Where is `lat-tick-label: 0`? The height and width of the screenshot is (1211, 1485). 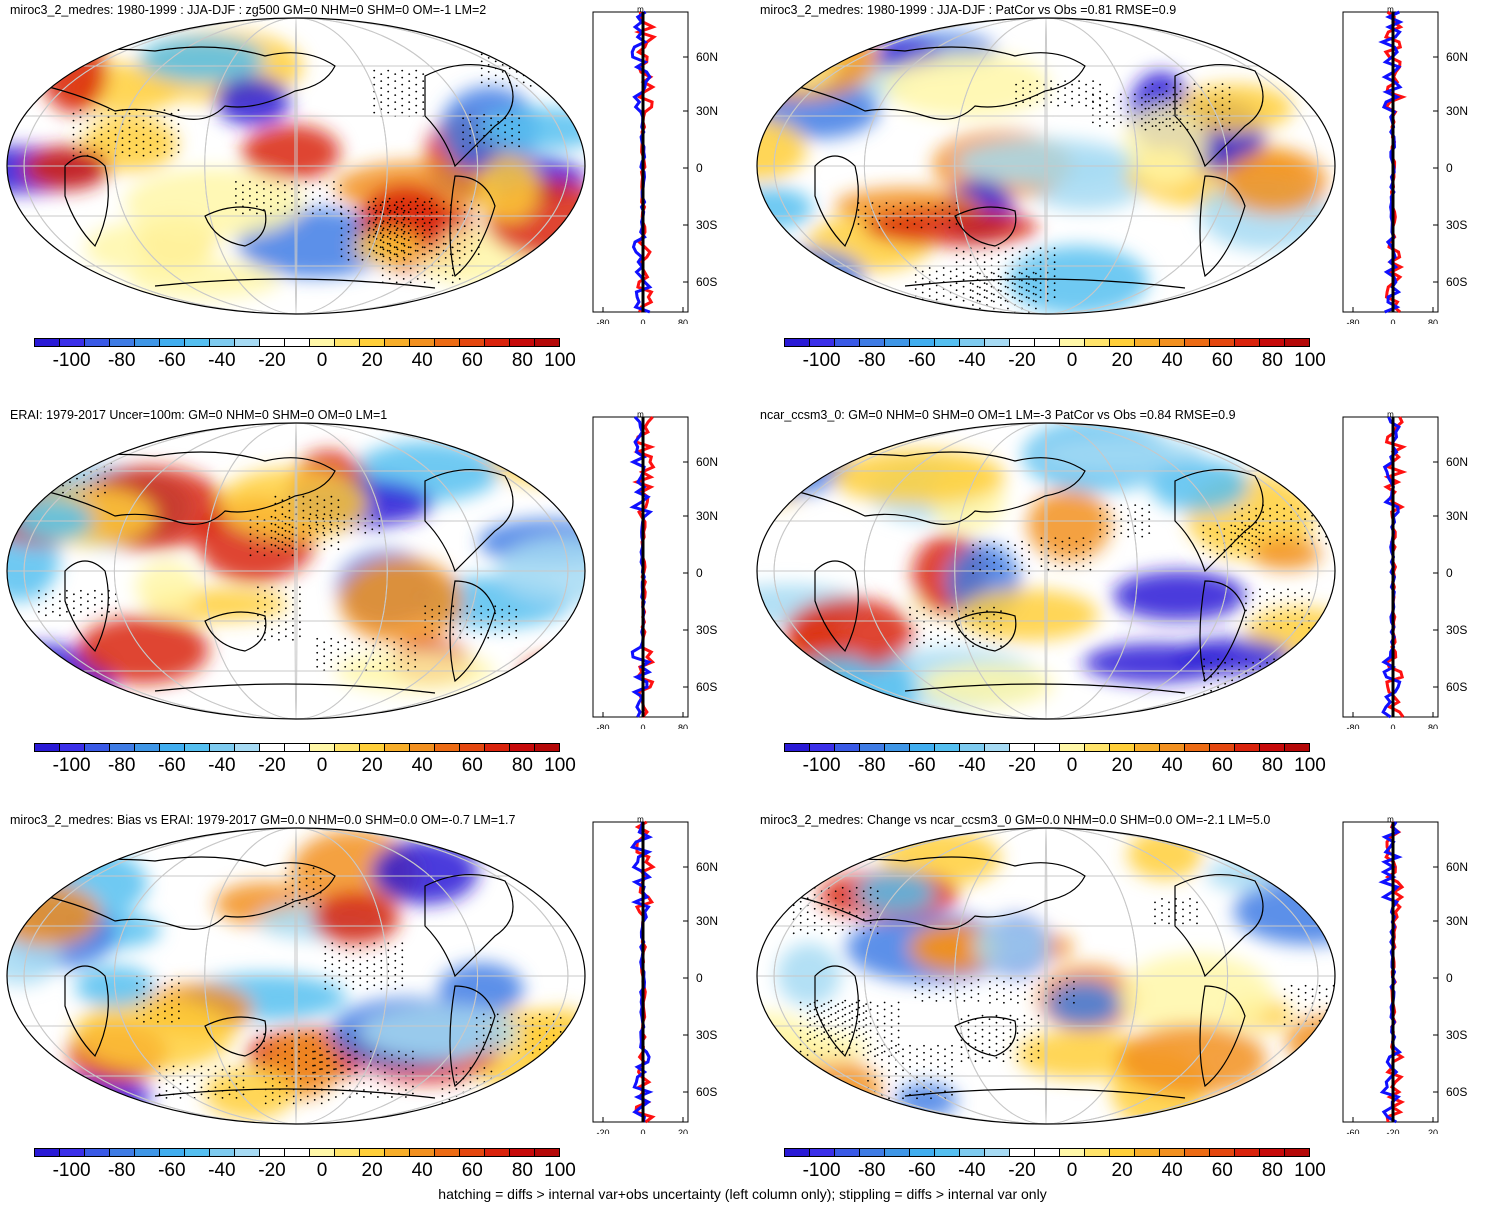
lat-tick-label: 0 is located at coordinates (1449, 168).